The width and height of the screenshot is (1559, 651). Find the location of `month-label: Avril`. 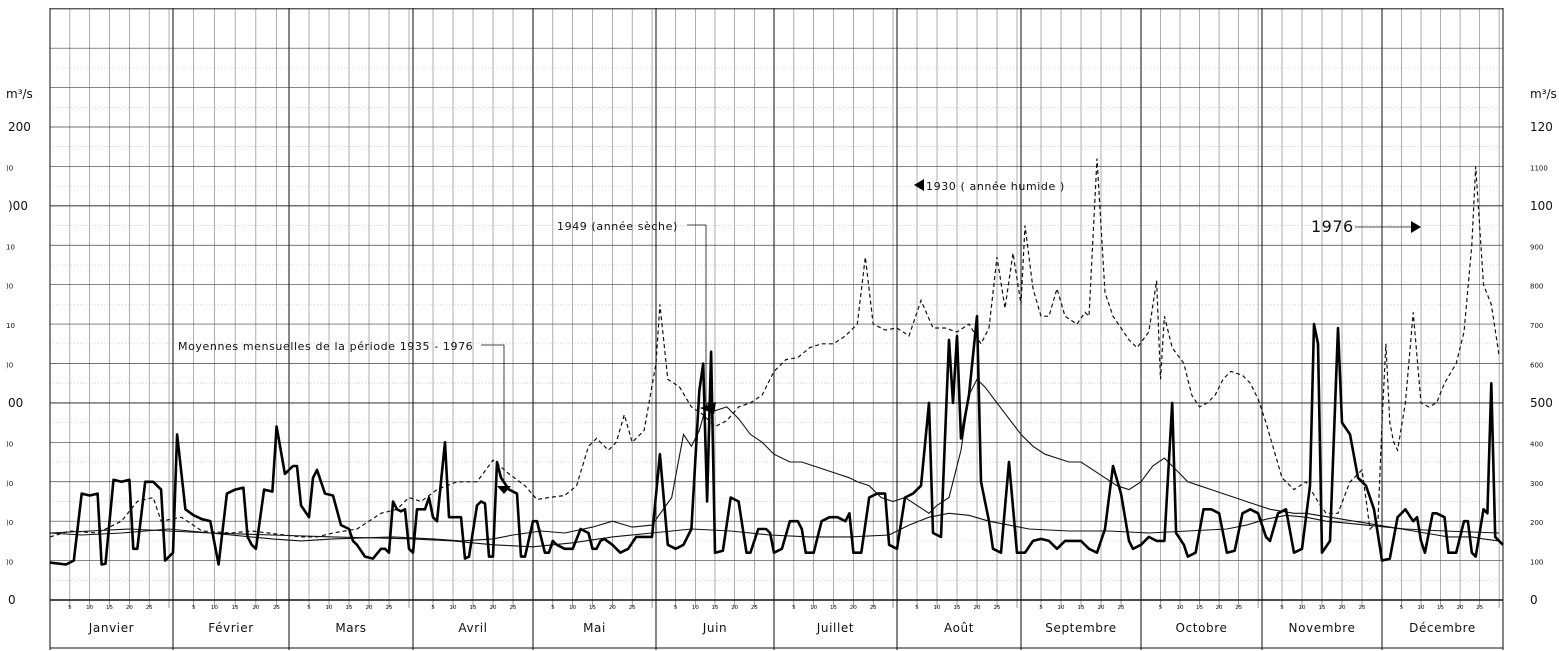

month-label: Avril is located at coordinates (472, 628).